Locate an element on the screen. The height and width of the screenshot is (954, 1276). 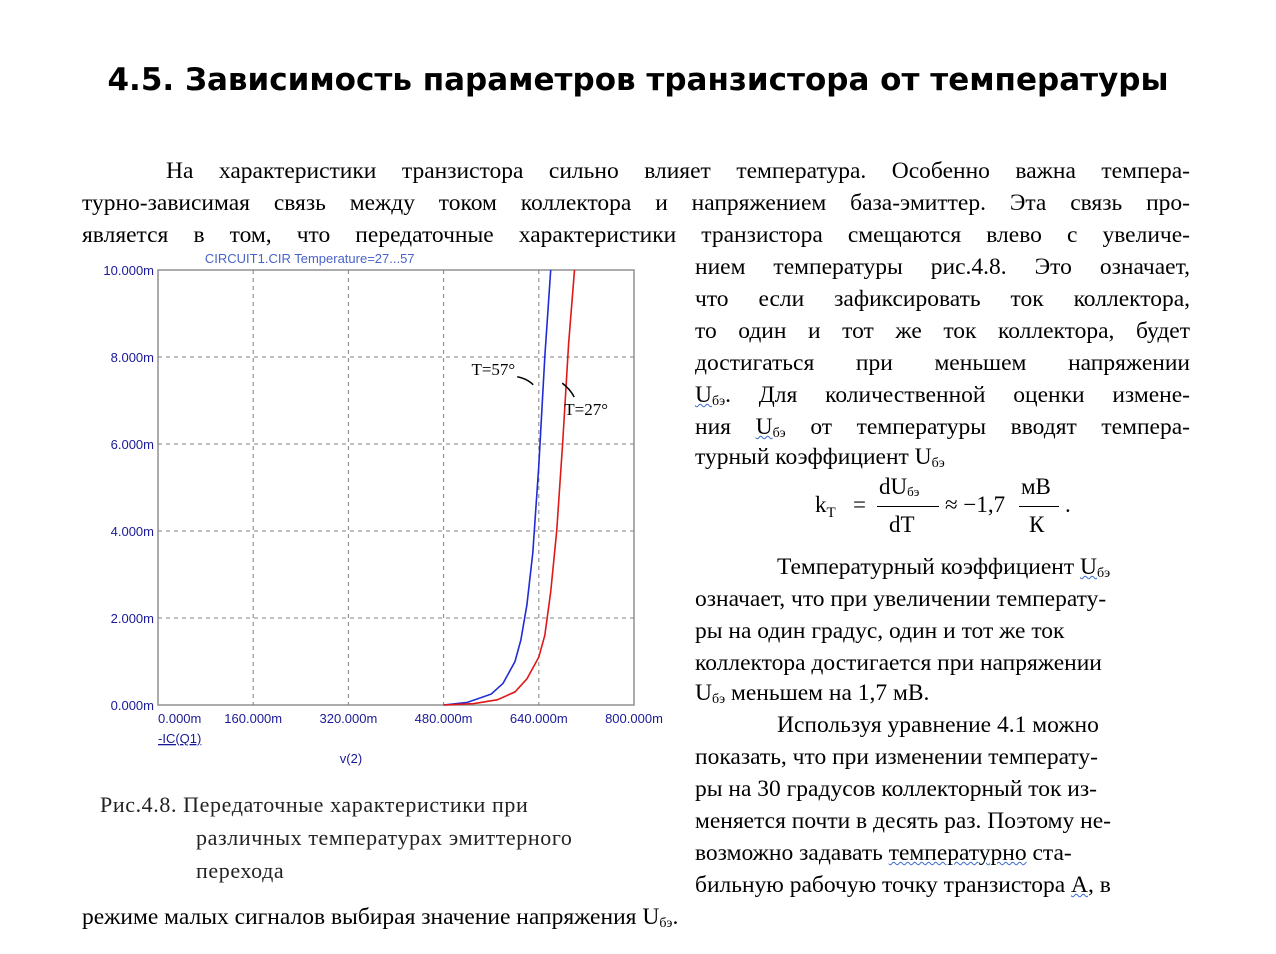
paragraph2-line3: ры на один градус, один и тот же ток is located at coordinates (880, 631).